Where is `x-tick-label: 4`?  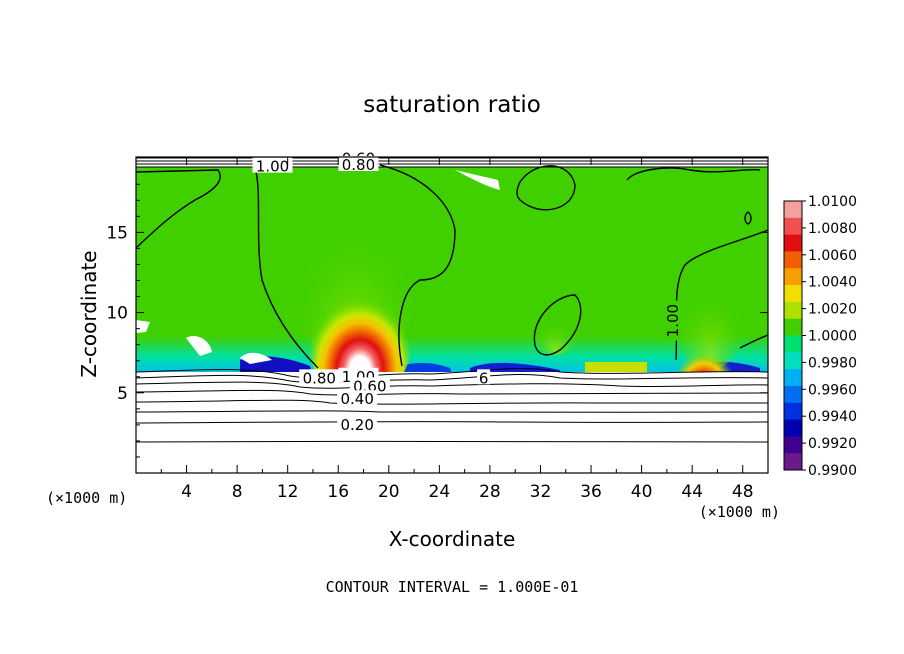 x-tick-label: 4 is located at coordinates (186, 492).